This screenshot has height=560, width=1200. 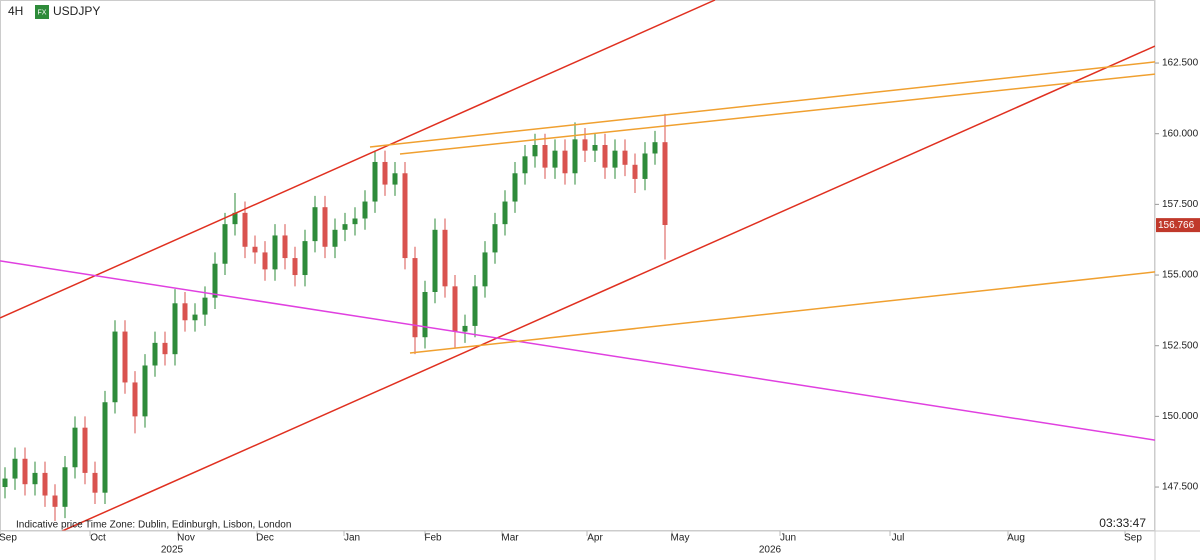 I want to click on y-tick-label: 160.000, so click(x=1180, y=133).